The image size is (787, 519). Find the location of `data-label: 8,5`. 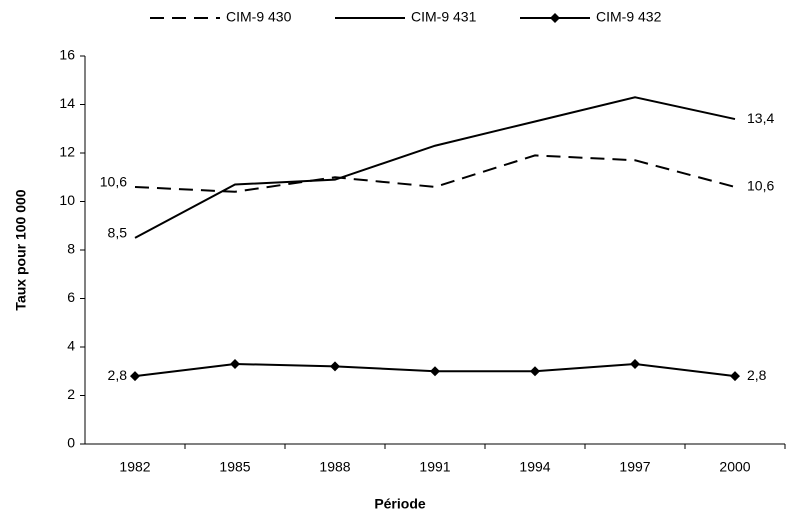

data-label: 8,5 is located at coordinates (118, 233).